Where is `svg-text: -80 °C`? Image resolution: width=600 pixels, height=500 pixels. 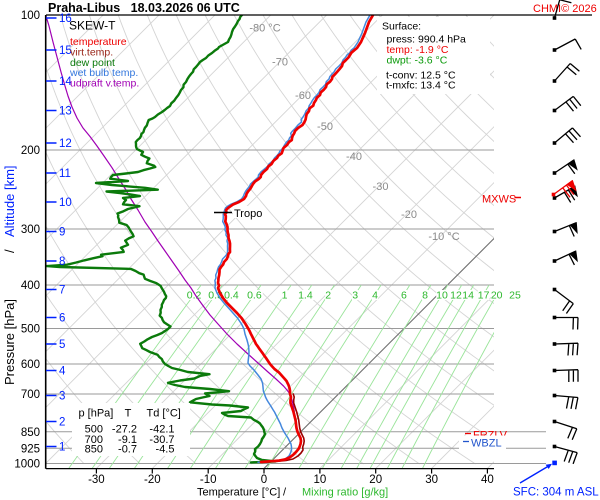
svg-text: -80 °C is located at coordinates (264, 29).